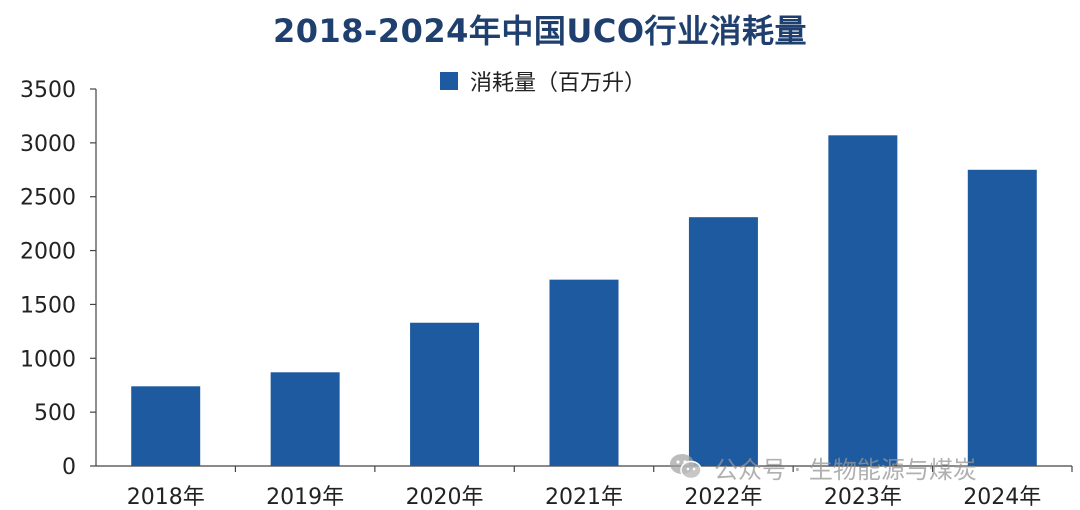 The width and height of the screenshot is (1080, 510). What do you see at coordinates (48, 198) in the screenshot?
I see `y-tick-label: 2500` at bounding box center [48, 198].